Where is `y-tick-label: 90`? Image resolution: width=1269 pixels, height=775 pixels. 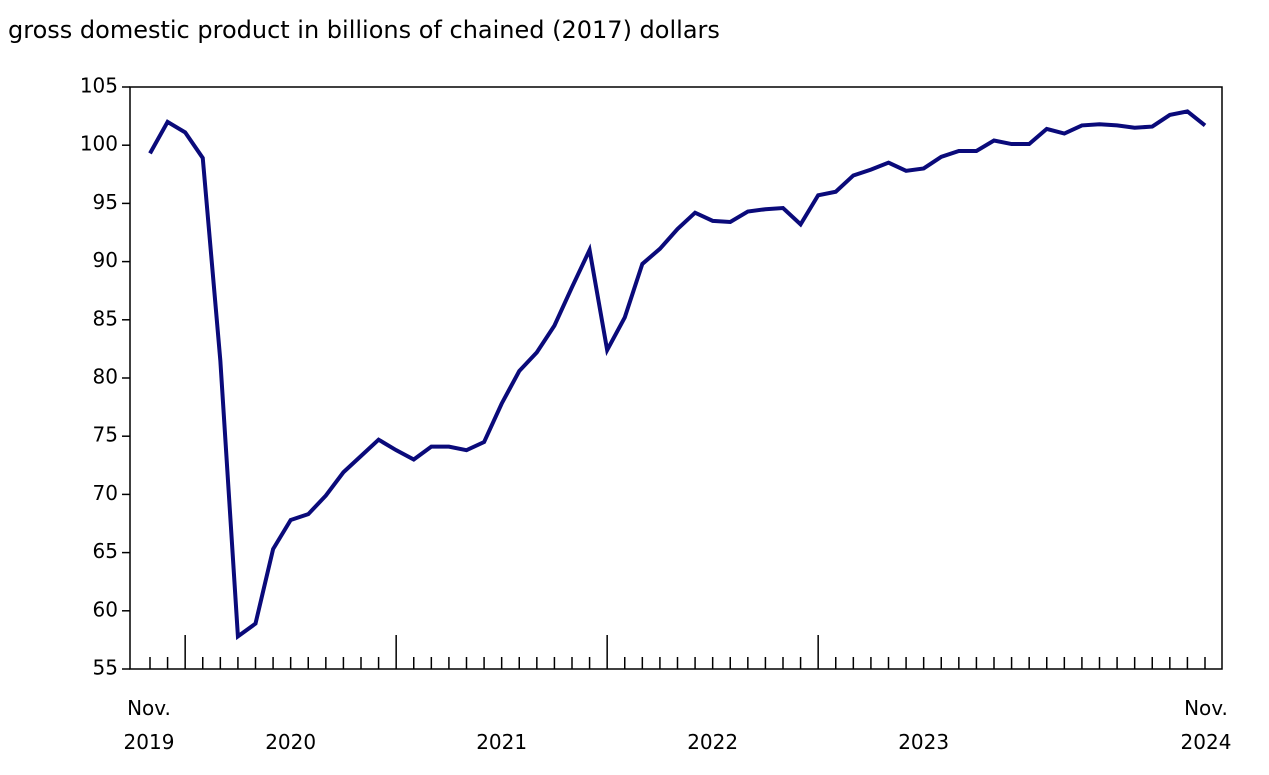 y-tick-label: 90 is located at coordinates (105, 260).